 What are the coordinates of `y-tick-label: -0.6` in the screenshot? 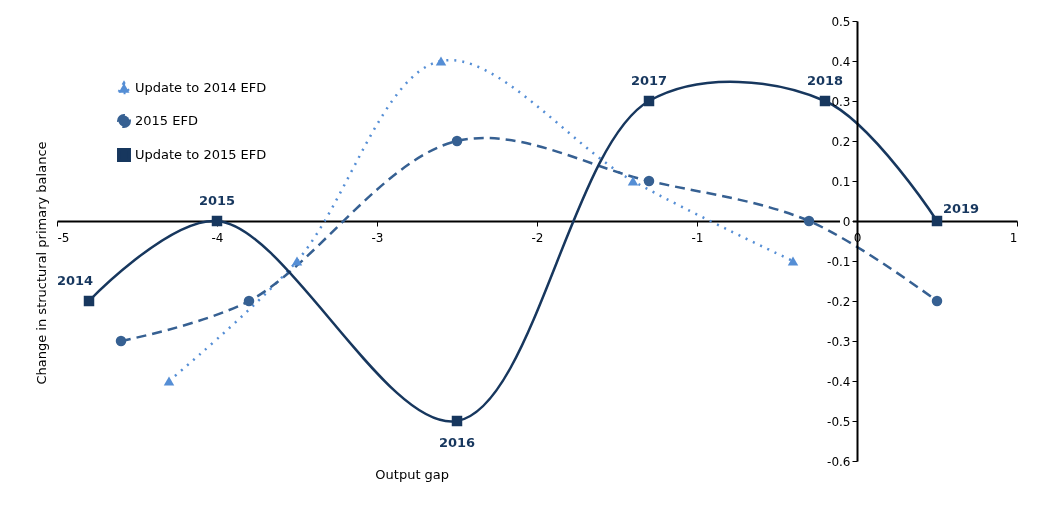 It's located at (839, 461).